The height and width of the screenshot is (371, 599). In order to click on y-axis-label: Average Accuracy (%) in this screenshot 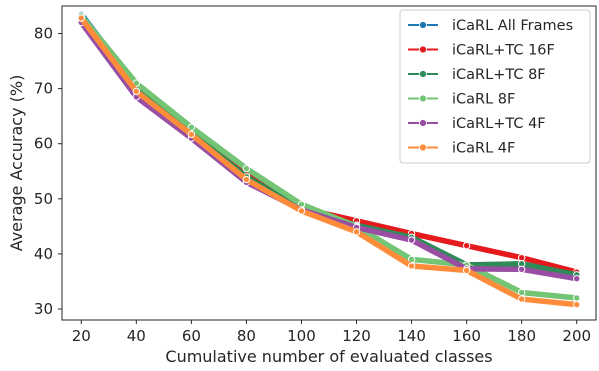, I will do `click(16, 163)`.